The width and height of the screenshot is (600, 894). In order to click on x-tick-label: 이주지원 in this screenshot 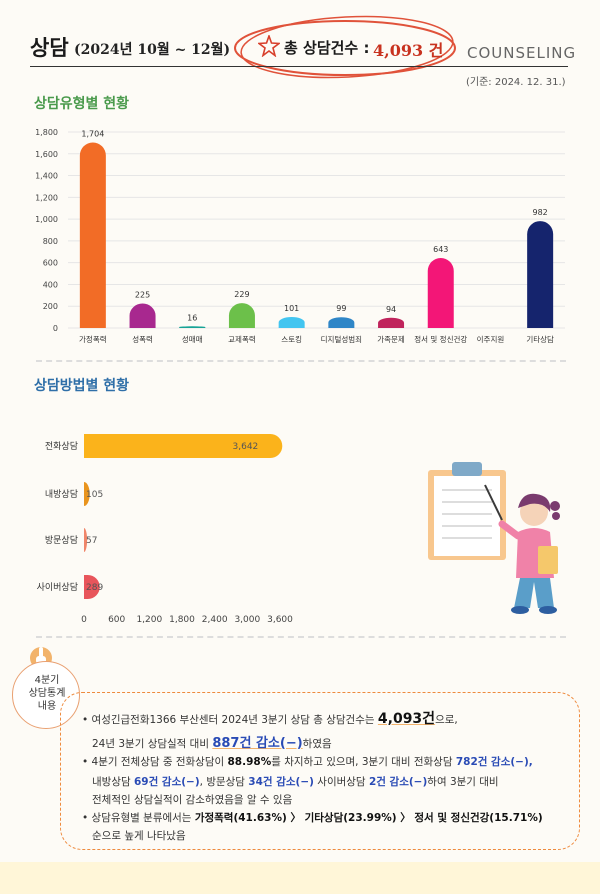, I will do `click(491, 339)`.